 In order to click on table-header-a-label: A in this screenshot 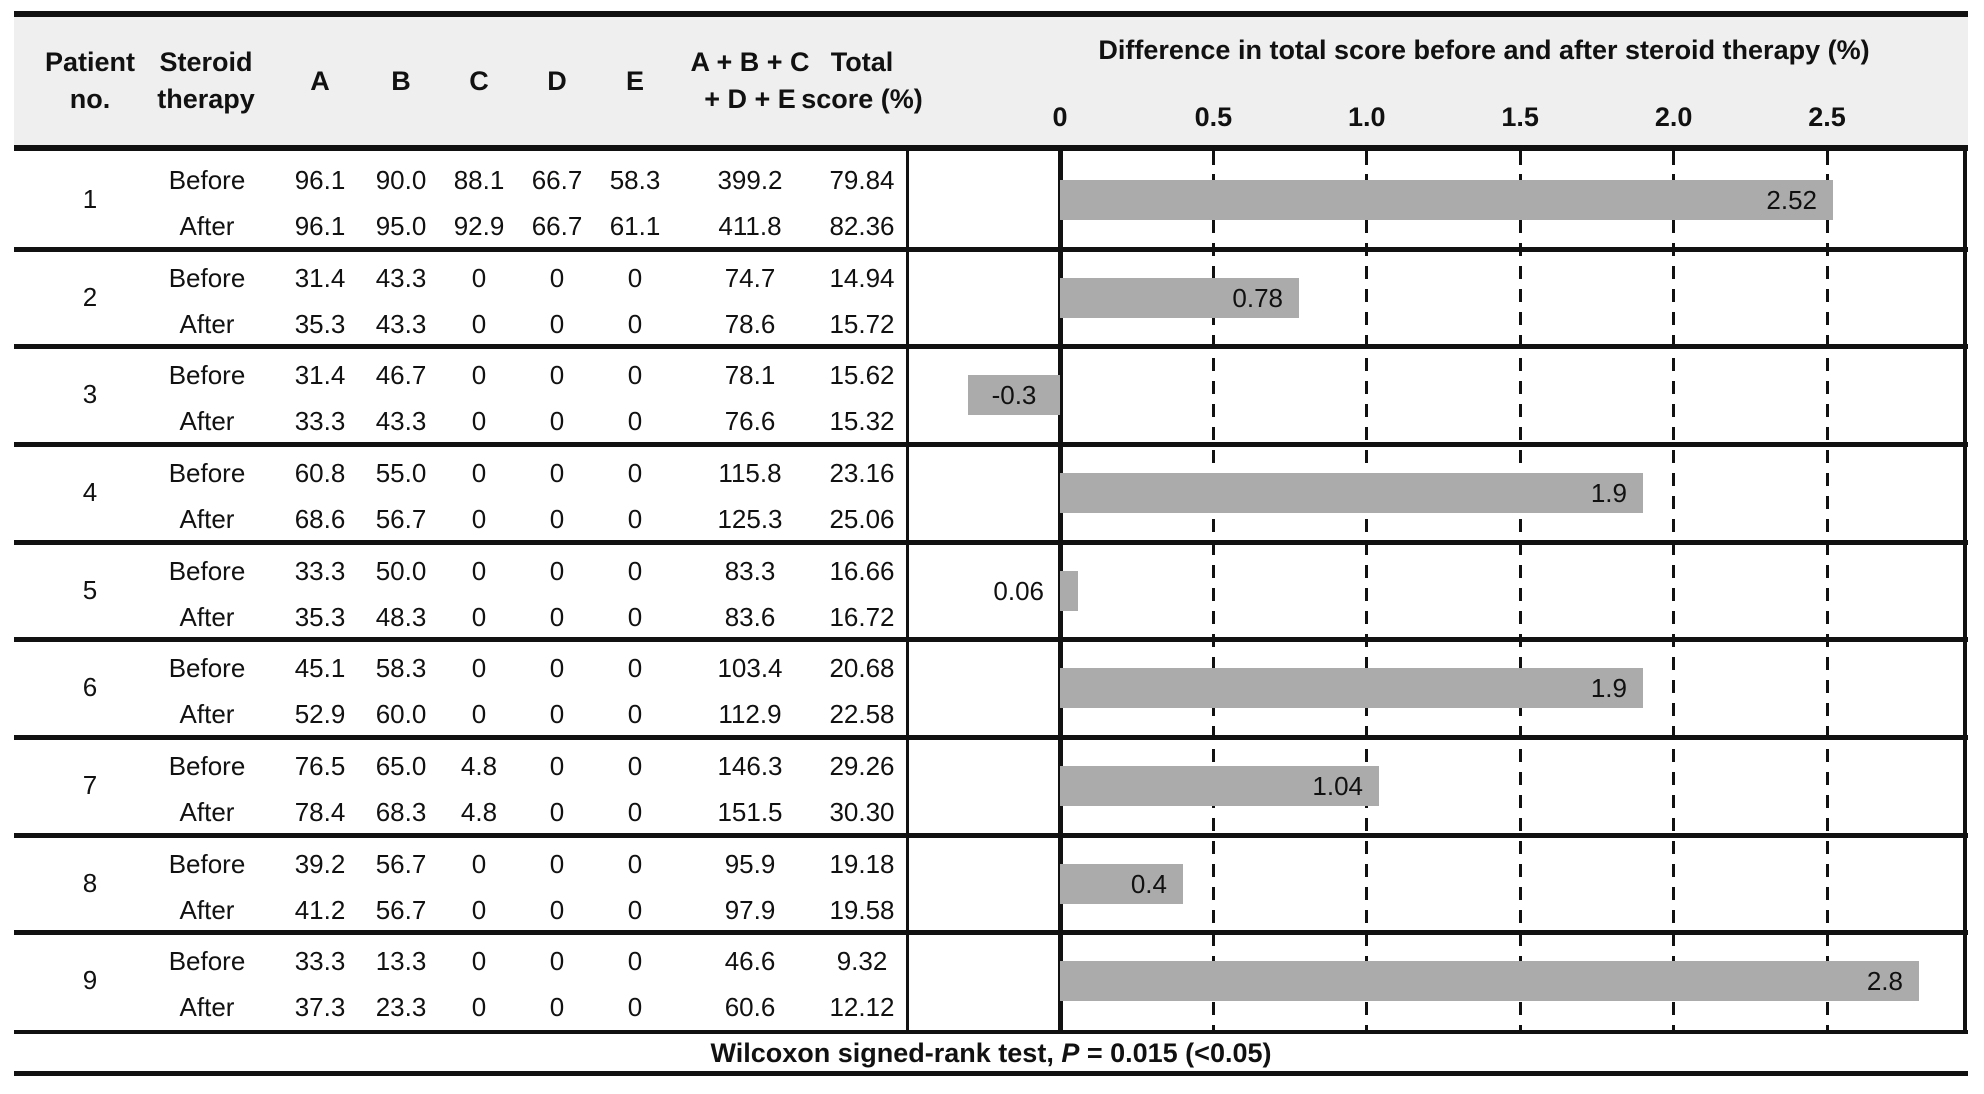, I will do `click(320, 80)`.